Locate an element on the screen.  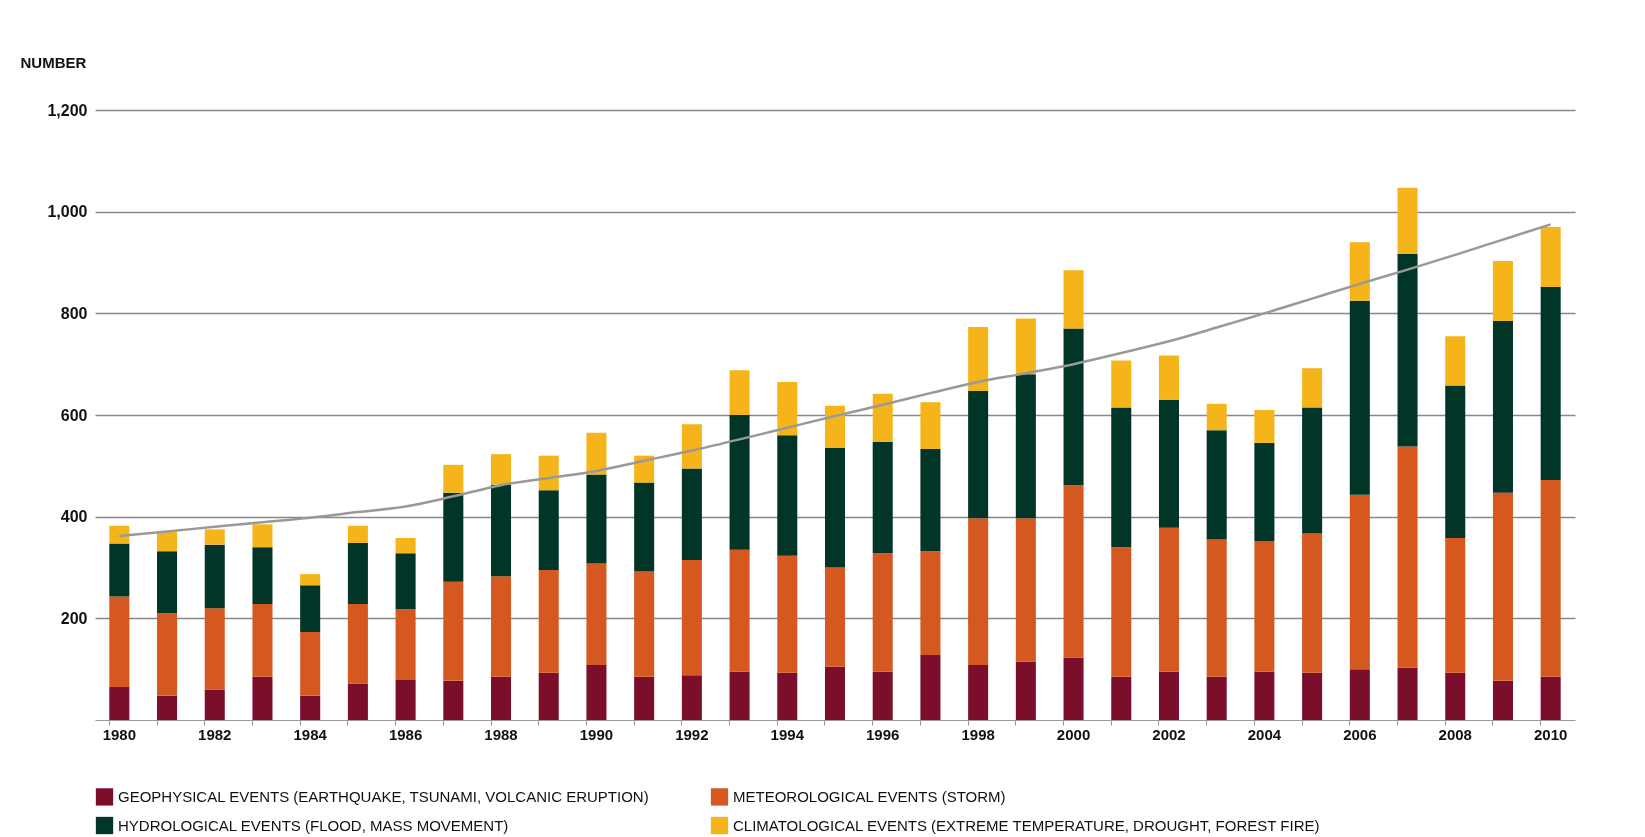
y-tick-label: 200 is located at coordinates (74, 618).